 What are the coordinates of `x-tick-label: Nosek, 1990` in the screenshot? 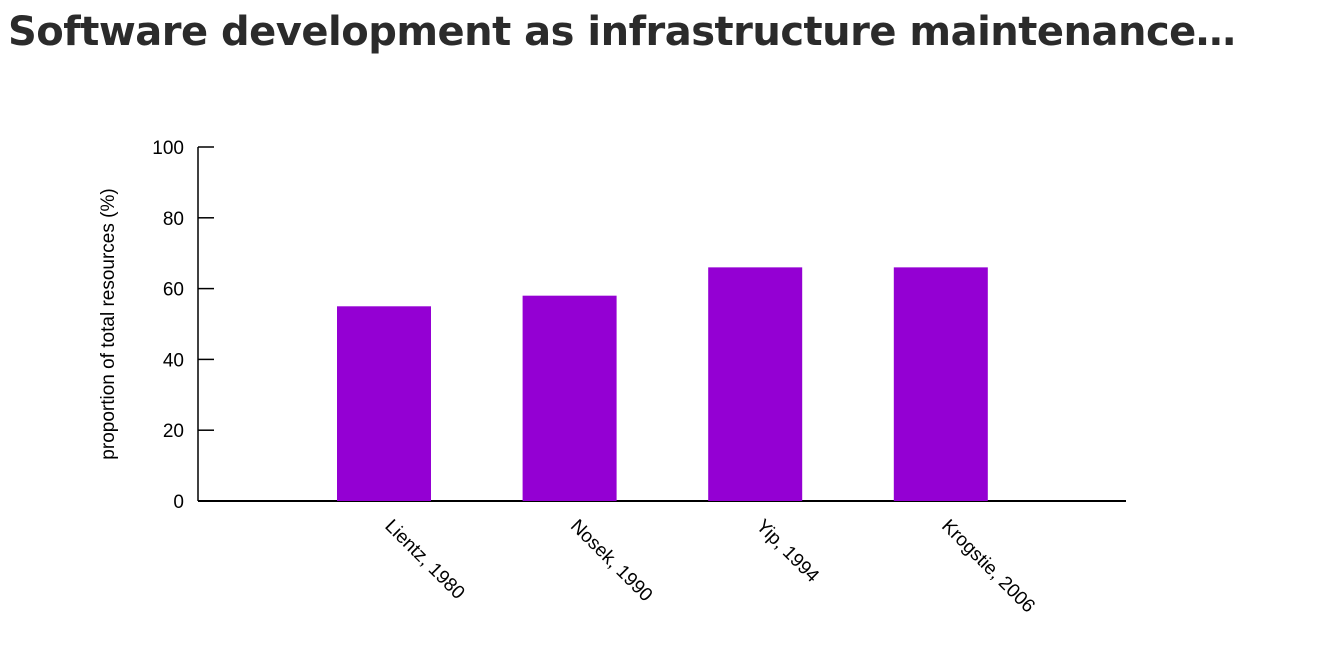 It's located at (611, 561).